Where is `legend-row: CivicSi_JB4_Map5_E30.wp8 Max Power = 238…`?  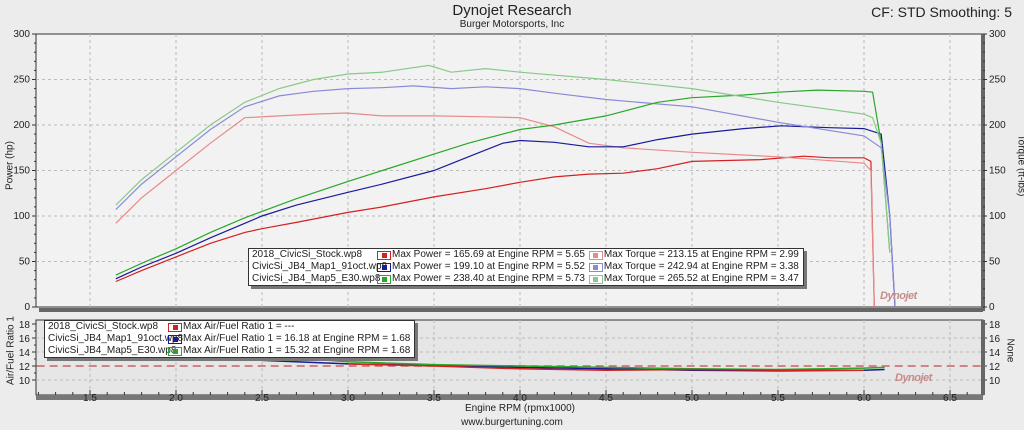 legend-row: CivicSi_JB4_Map5_E30.wp8 Max Power = 238… is located at coordinates (526, 279).